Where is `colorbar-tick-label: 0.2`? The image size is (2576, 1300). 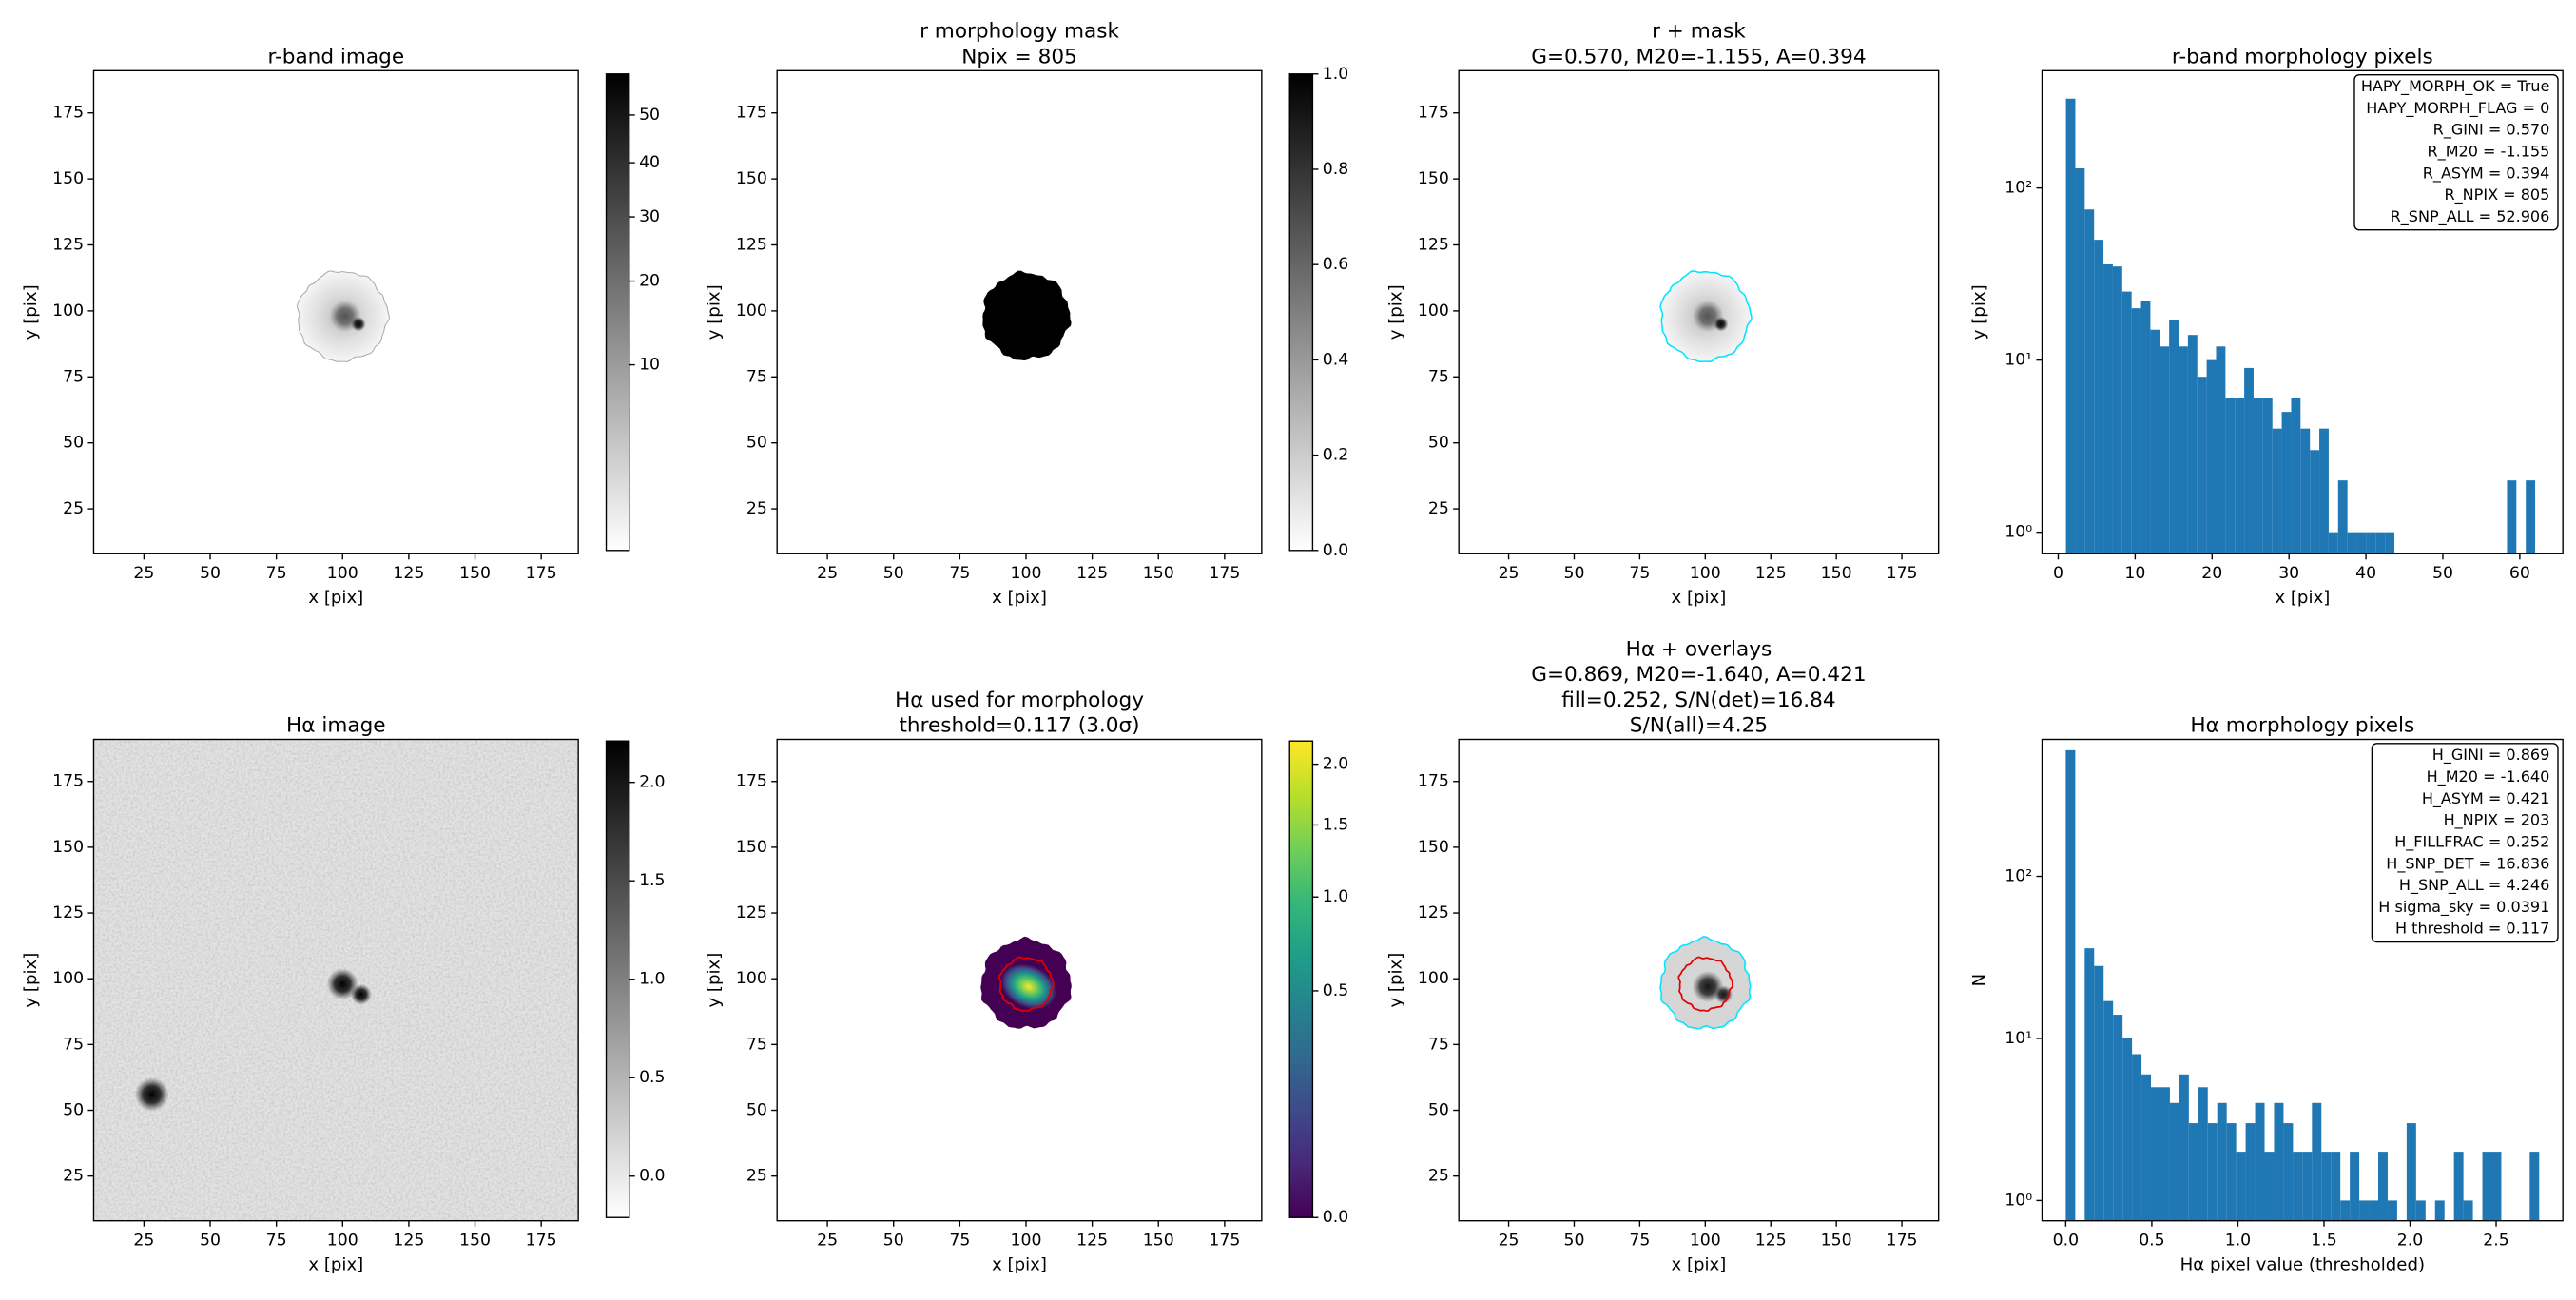 colorbar-tick-label: 0.2 is located at coordinates (1335, 455).